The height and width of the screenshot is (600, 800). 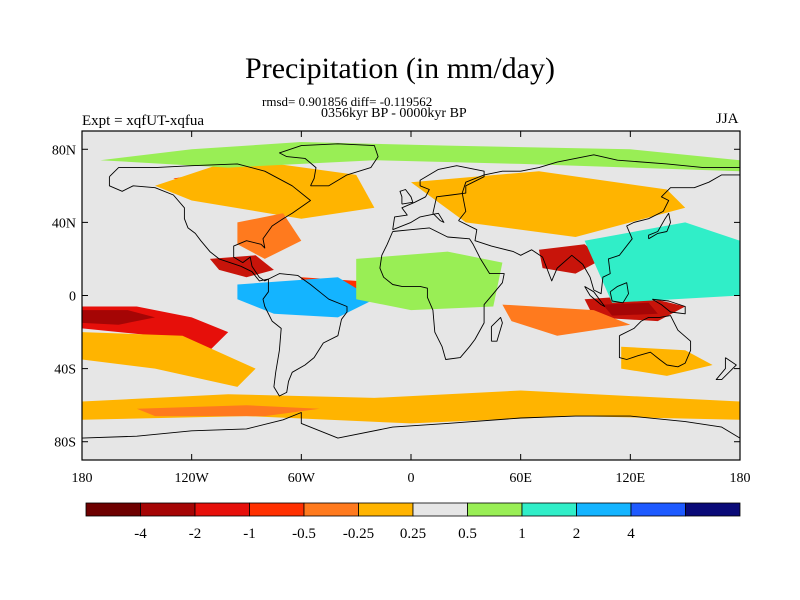 I want to click on colorbar-label: -2, so click(x=195, y=534).